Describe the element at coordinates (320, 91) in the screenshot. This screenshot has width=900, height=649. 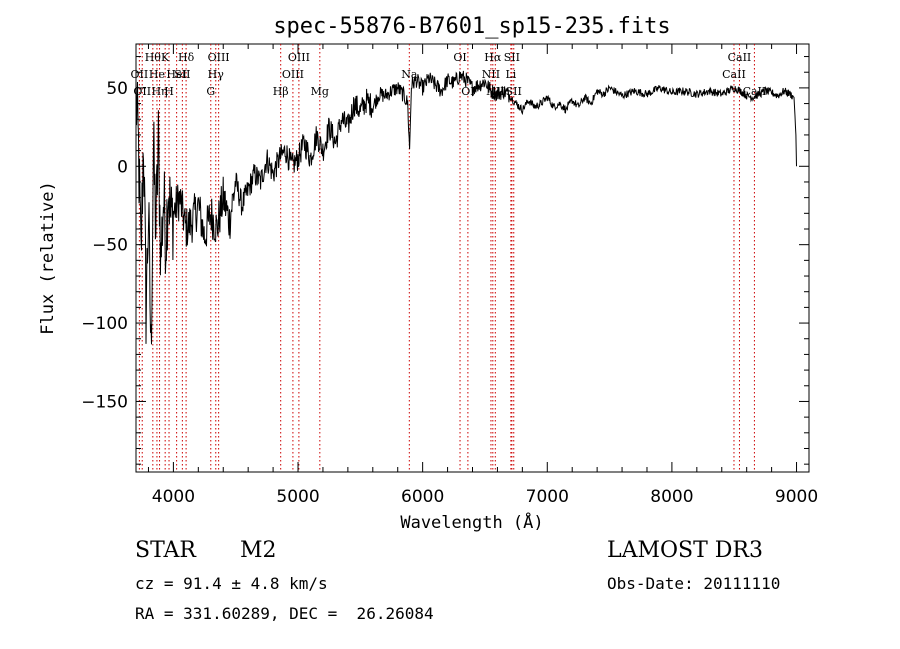
I see `line-label-16: Mg` at that location.